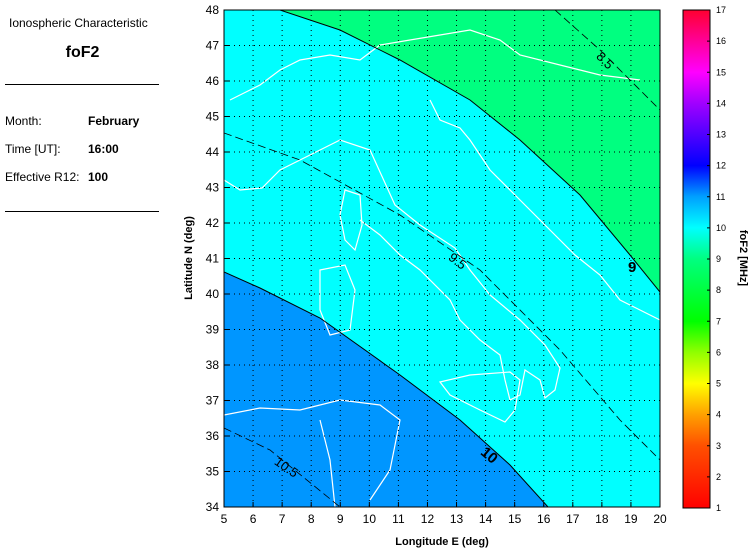  Describe the element at coordinates (398, 519) in the screenshot. I see `x-tick-label: 11` at that location.